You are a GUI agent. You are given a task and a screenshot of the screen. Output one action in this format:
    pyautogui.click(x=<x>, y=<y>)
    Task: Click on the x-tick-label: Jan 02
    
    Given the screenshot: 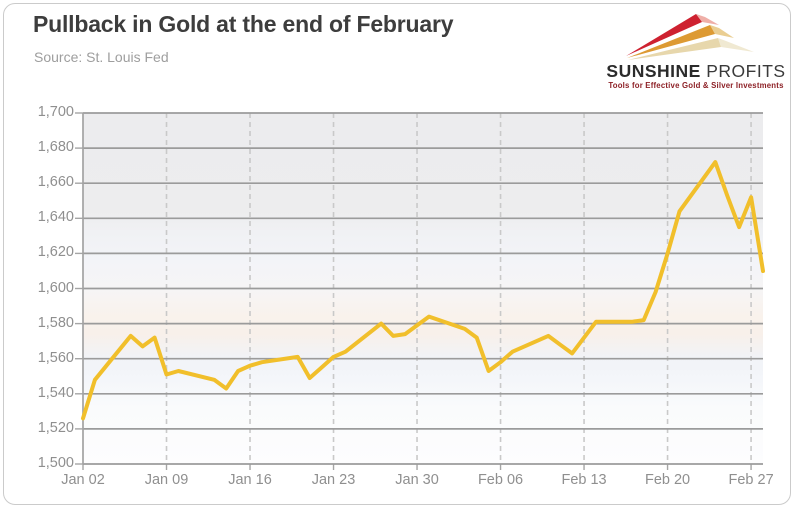 What is the action you would take?
    pyautogui.click(x=83, y=480)
    